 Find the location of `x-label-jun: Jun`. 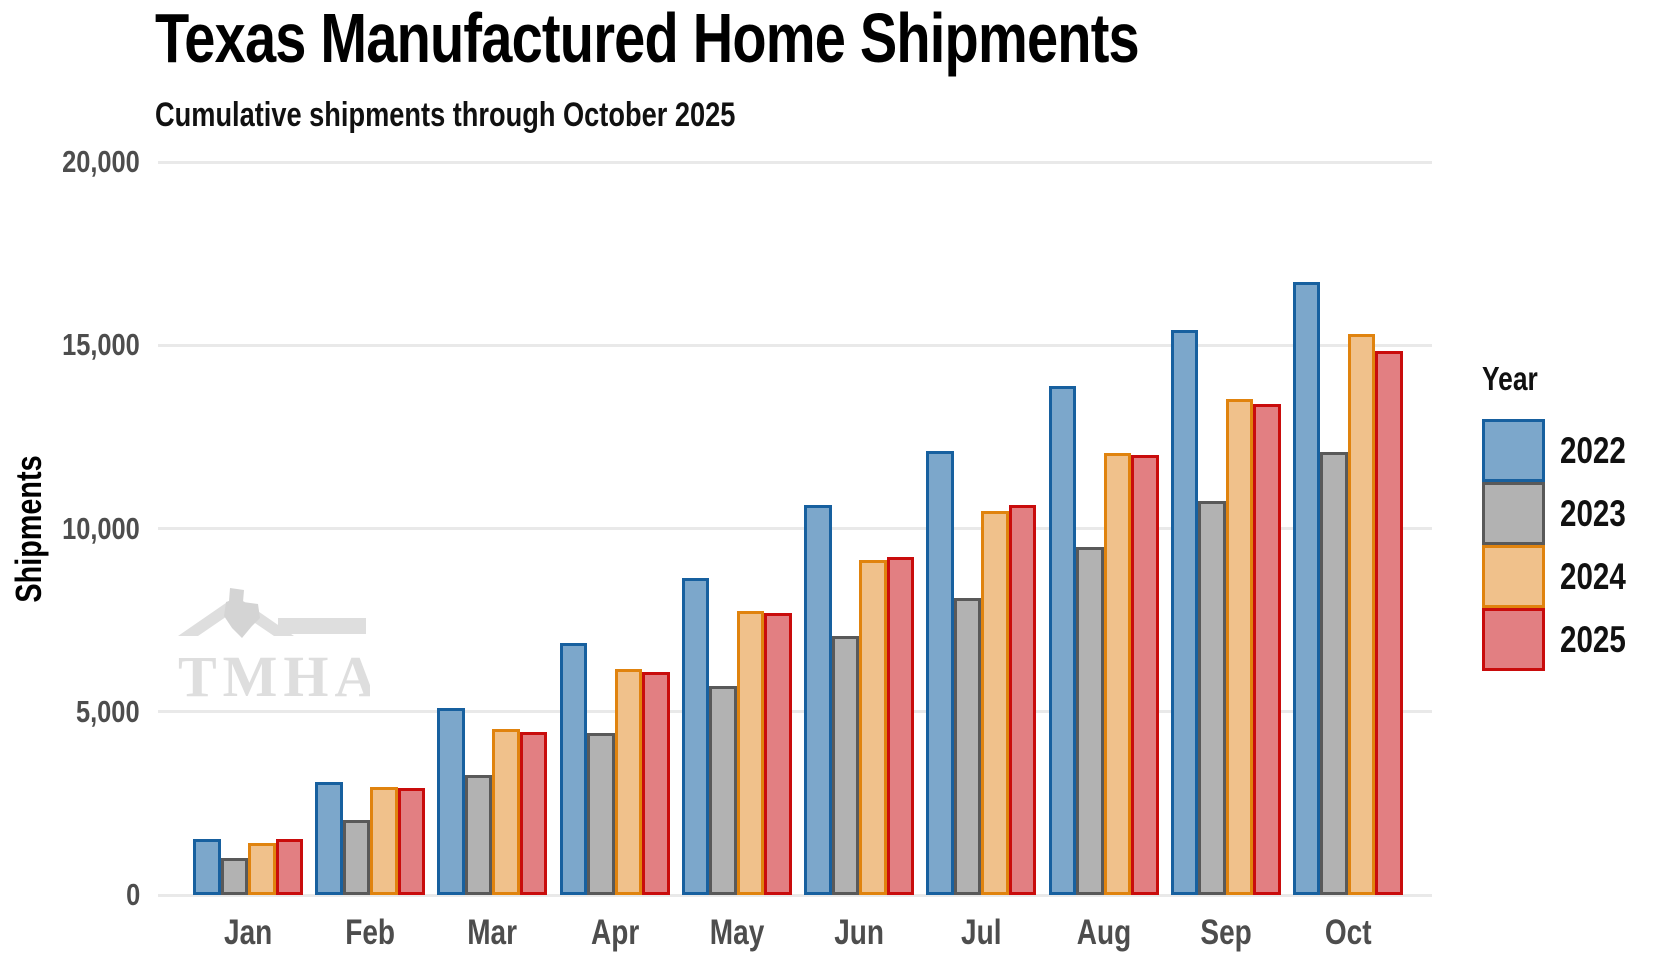

x-label-jun: Jun is located at coordinates (859, 932).